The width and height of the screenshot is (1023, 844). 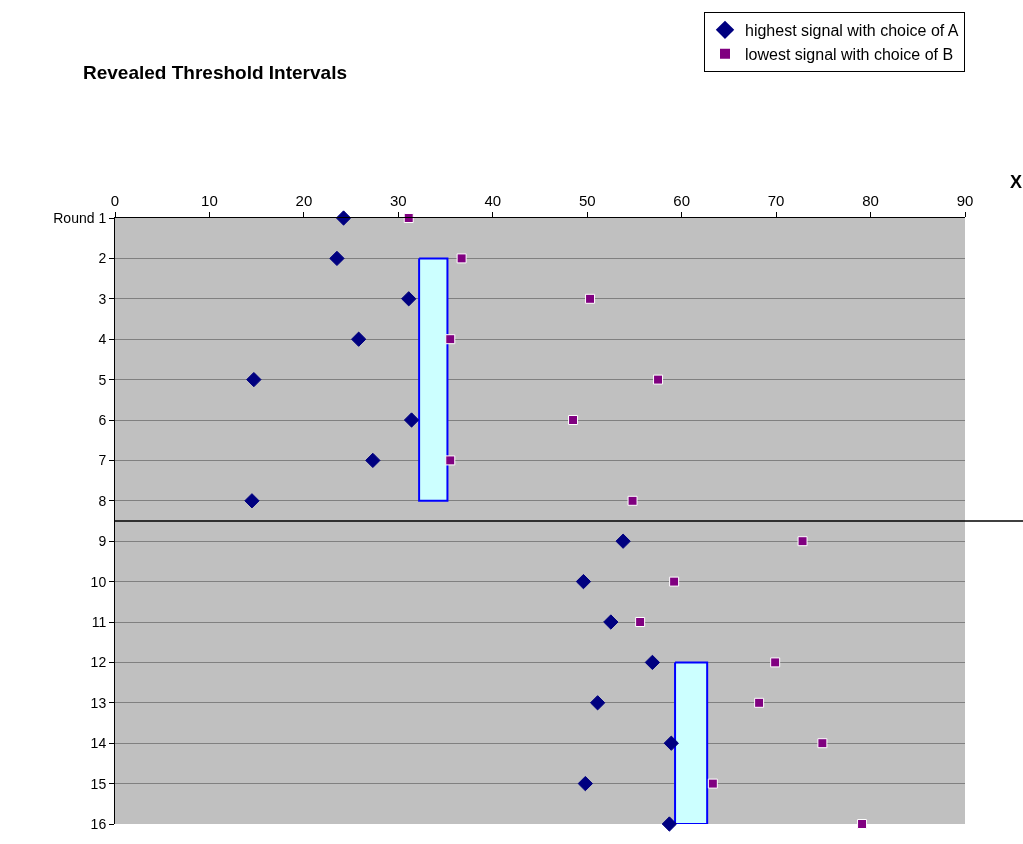 I want to click on x-tick-label: 50, so click(x=587, y=200).